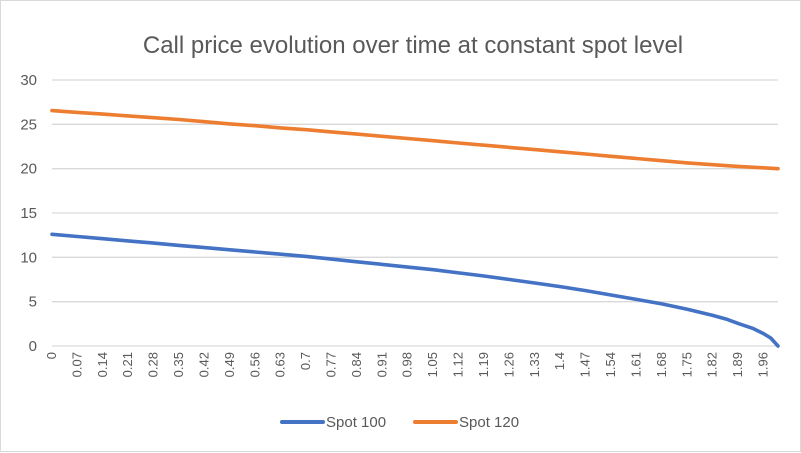 Image resolution: width=801 pixels, height=453 pixels. I want to click on y-tick-label: 30, so click(28, 80).